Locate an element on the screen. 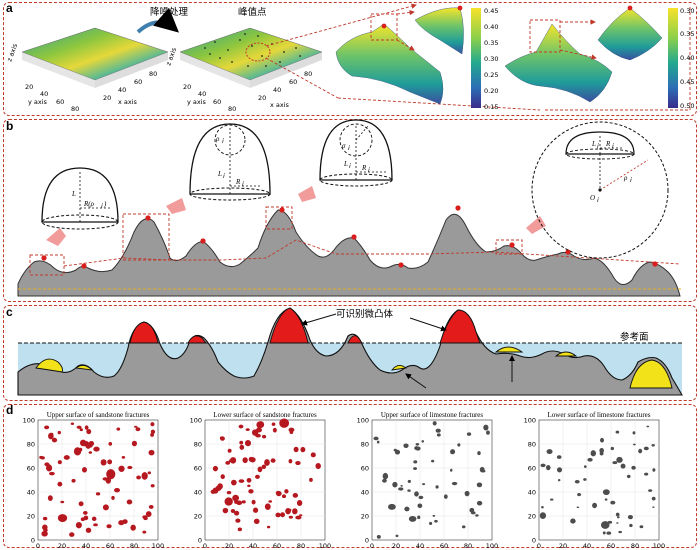 This screenshot has height=550, width=700. red-asperities is located at coordinates (305, 325).